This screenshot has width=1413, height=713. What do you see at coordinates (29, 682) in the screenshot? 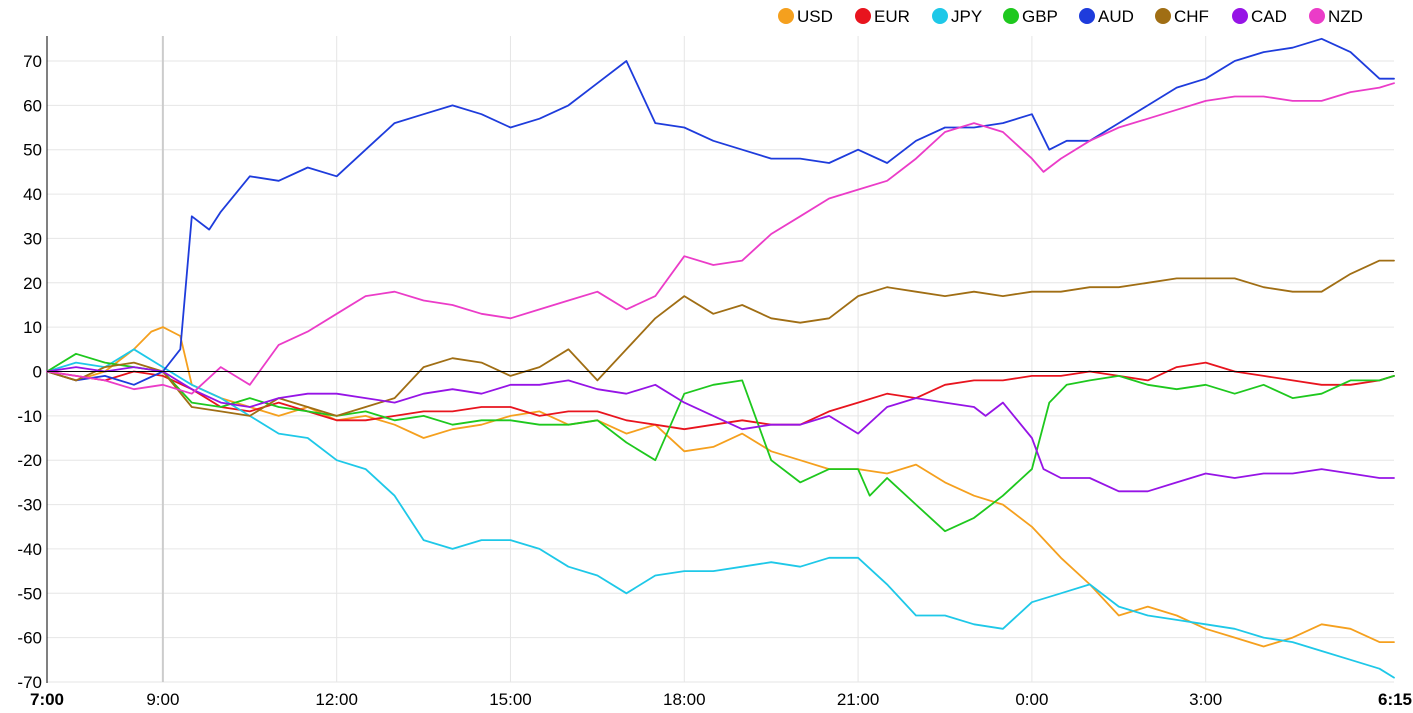
I see `y-tick-label: -70` at bounding box center [29, 682].